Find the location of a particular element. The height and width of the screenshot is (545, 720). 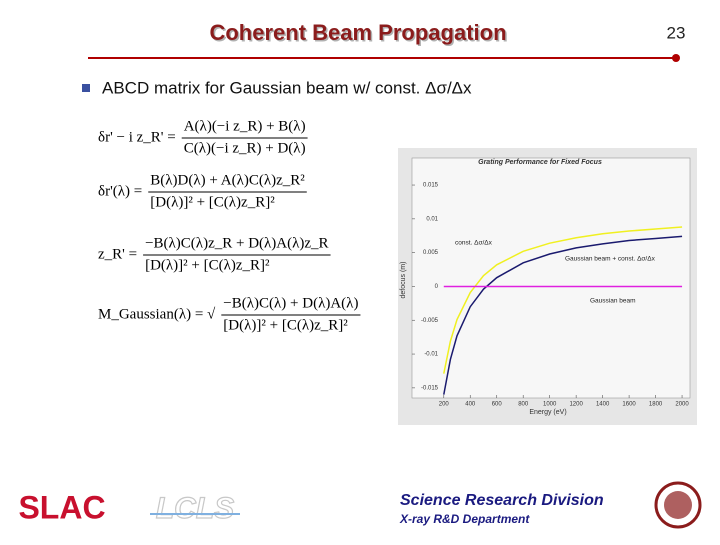

rule-dot is located at coordinates (676, 58).